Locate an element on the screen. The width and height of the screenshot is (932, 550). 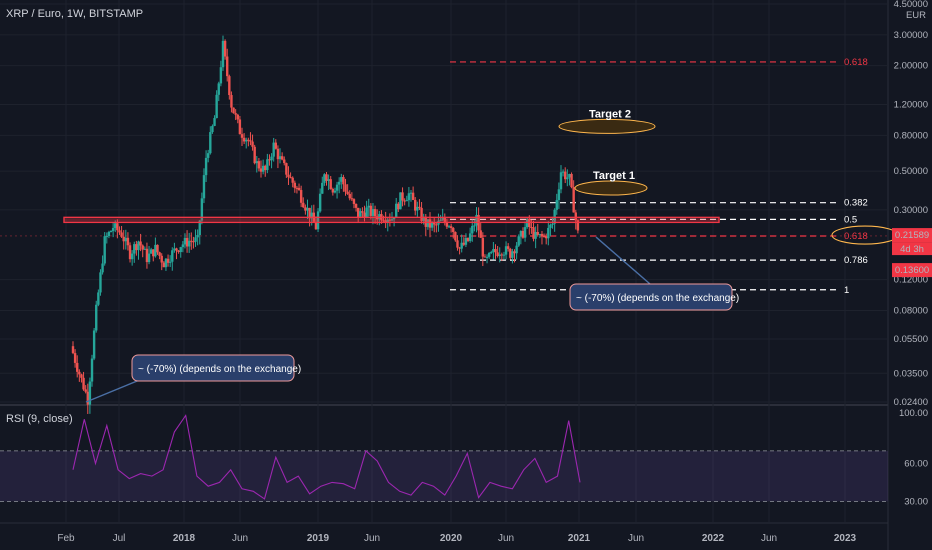
price-tick-label: 4.50000 is located at coordinates (911, 5).